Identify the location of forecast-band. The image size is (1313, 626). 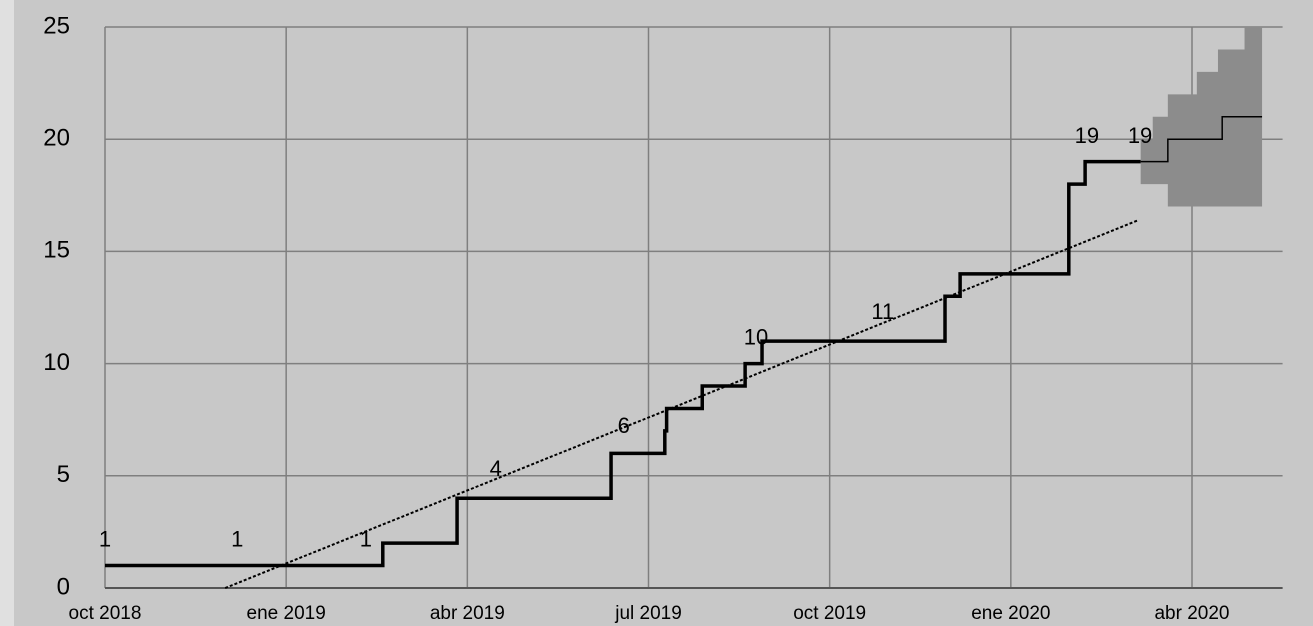
(1201, 117).